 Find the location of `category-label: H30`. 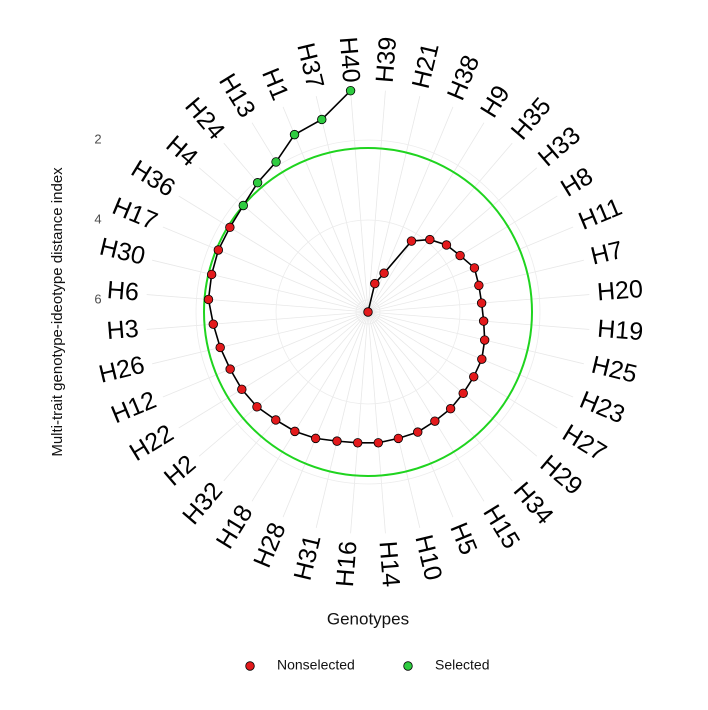

category-label: H30 is located at coordinates (122, 252).